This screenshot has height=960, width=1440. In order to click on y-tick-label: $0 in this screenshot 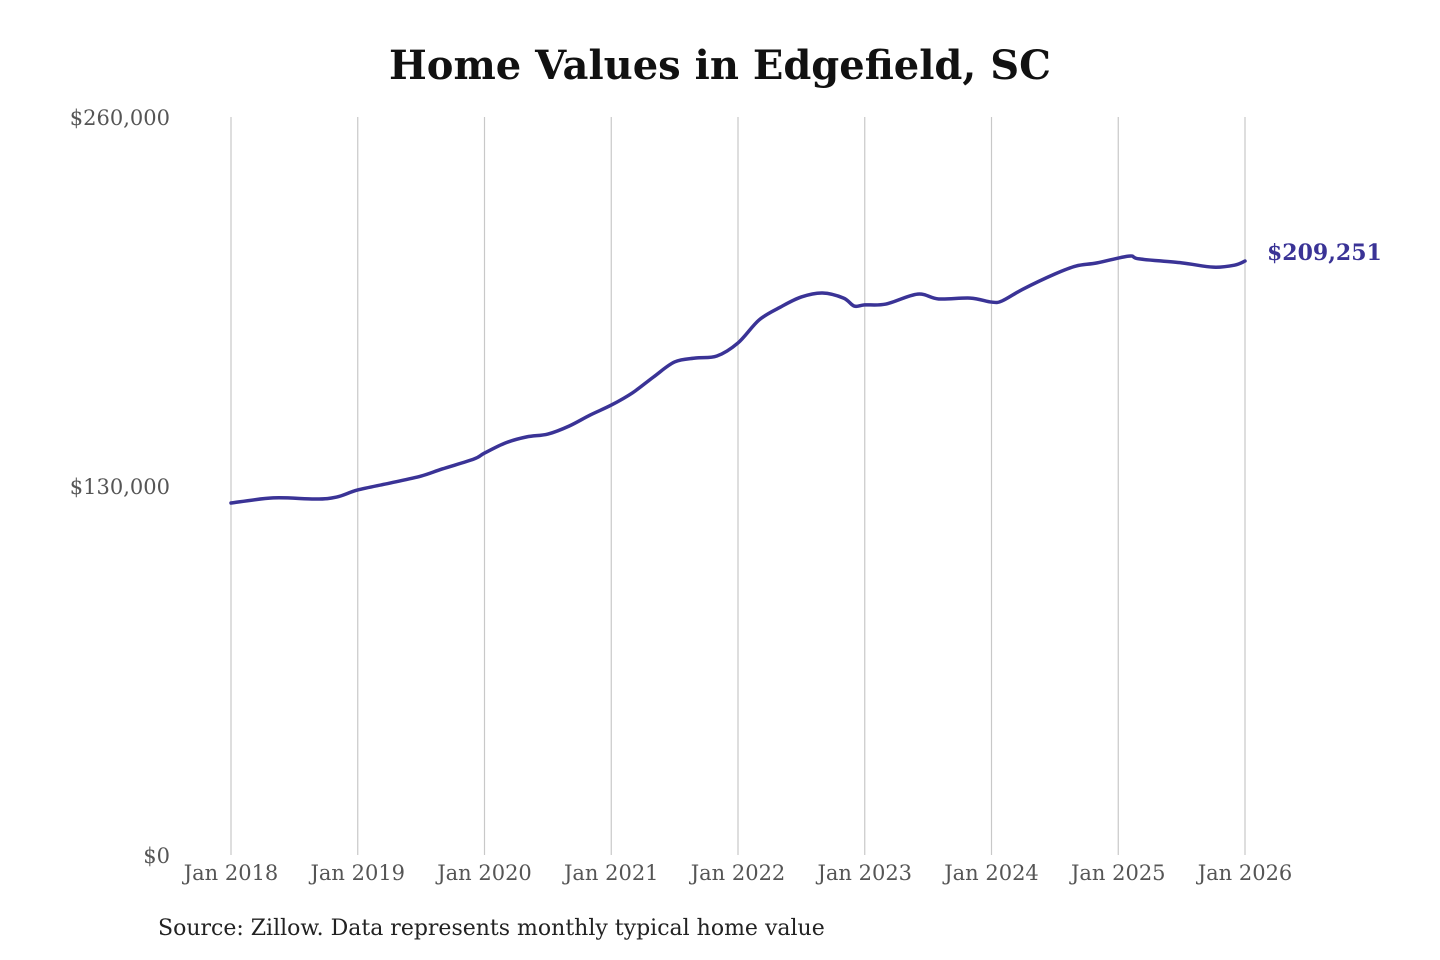, I will do `click(156, 856)`.